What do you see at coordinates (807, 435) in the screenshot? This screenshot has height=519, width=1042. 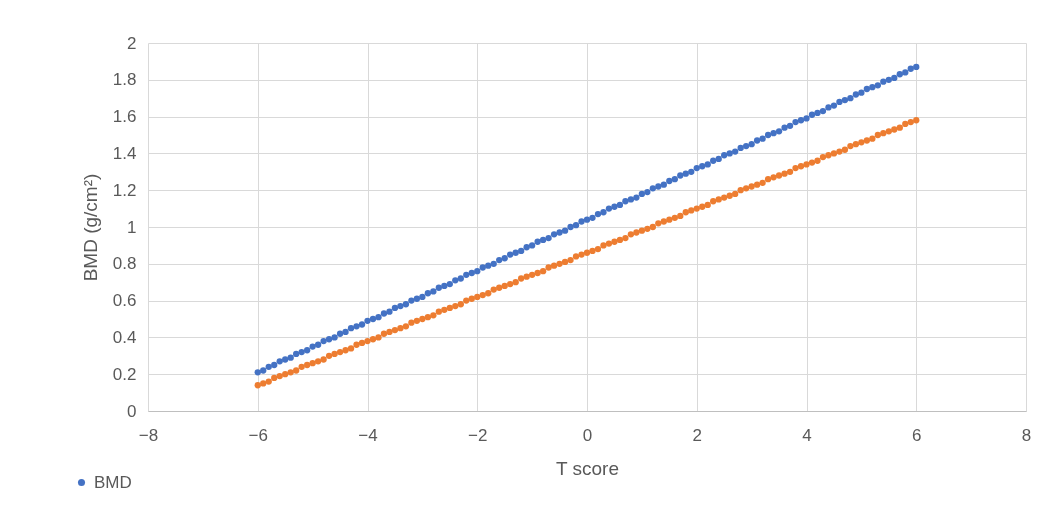 I see `x-tick-label: 4` at bounding box center [807, 435].